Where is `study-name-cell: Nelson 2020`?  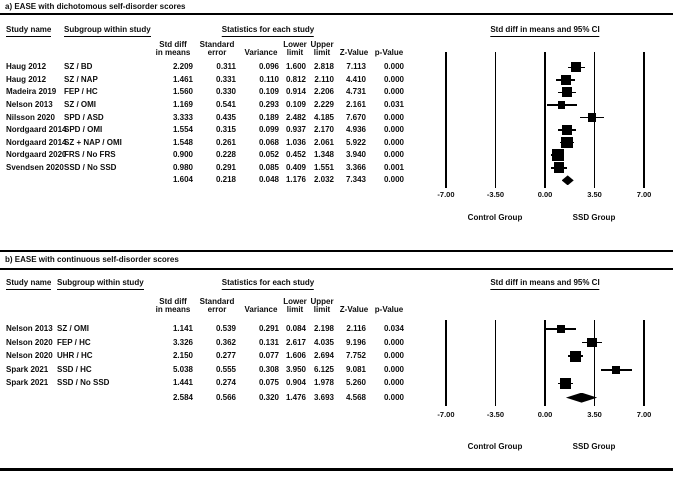
study-name-cell: Nelson 2020 is located at coordinates (29, 342).